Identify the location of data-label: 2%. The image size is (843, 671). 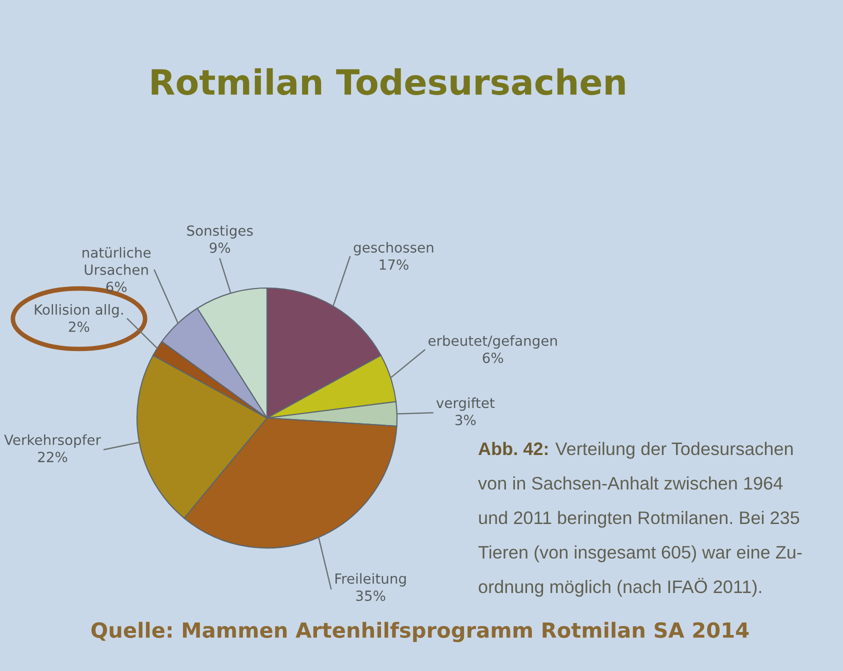
(79, 326).